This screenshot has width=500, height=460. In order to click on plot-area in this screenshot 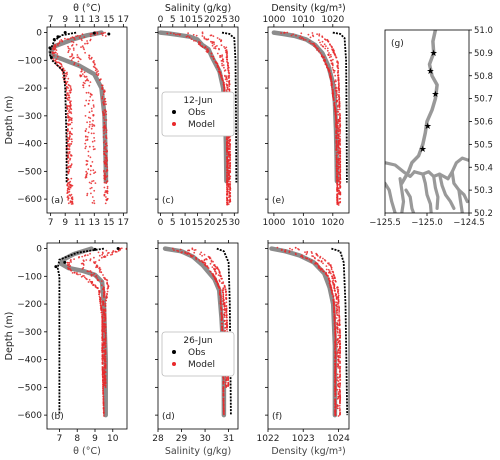, I will do `click(197, 332)`.